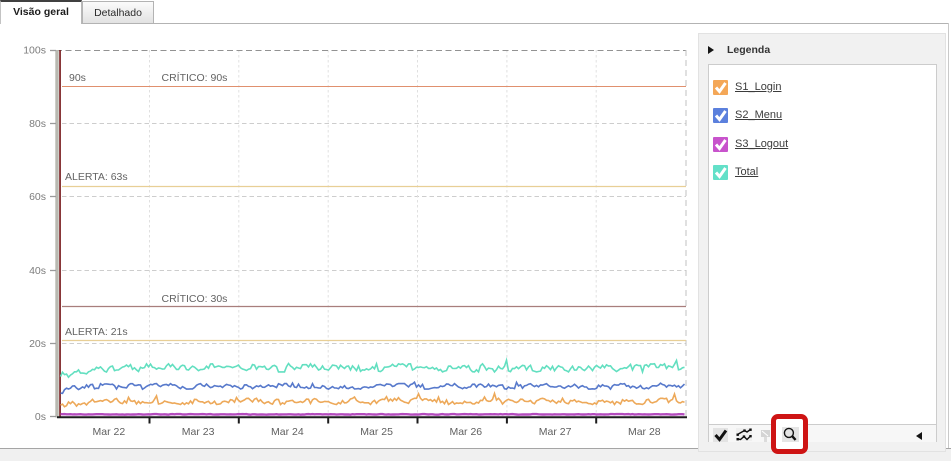  Describe the element at coordinates (198, 432) in the screenshot. I see `svg-text: Mar 23` at that location.